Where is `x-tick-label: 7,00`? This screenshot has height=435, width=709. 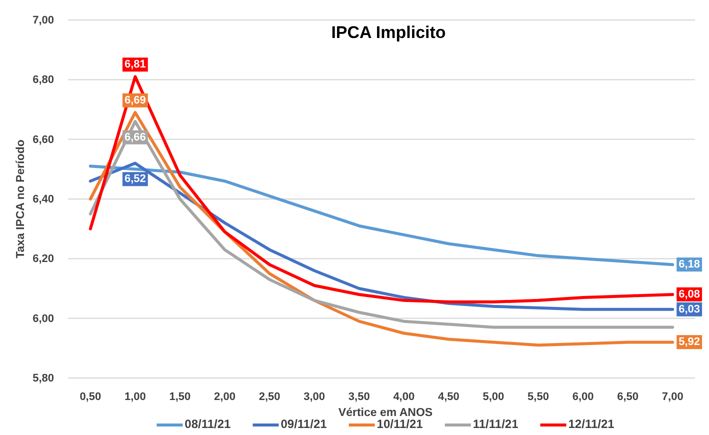
x-tick-label: 7,00 is located at coordinates (673, 396).